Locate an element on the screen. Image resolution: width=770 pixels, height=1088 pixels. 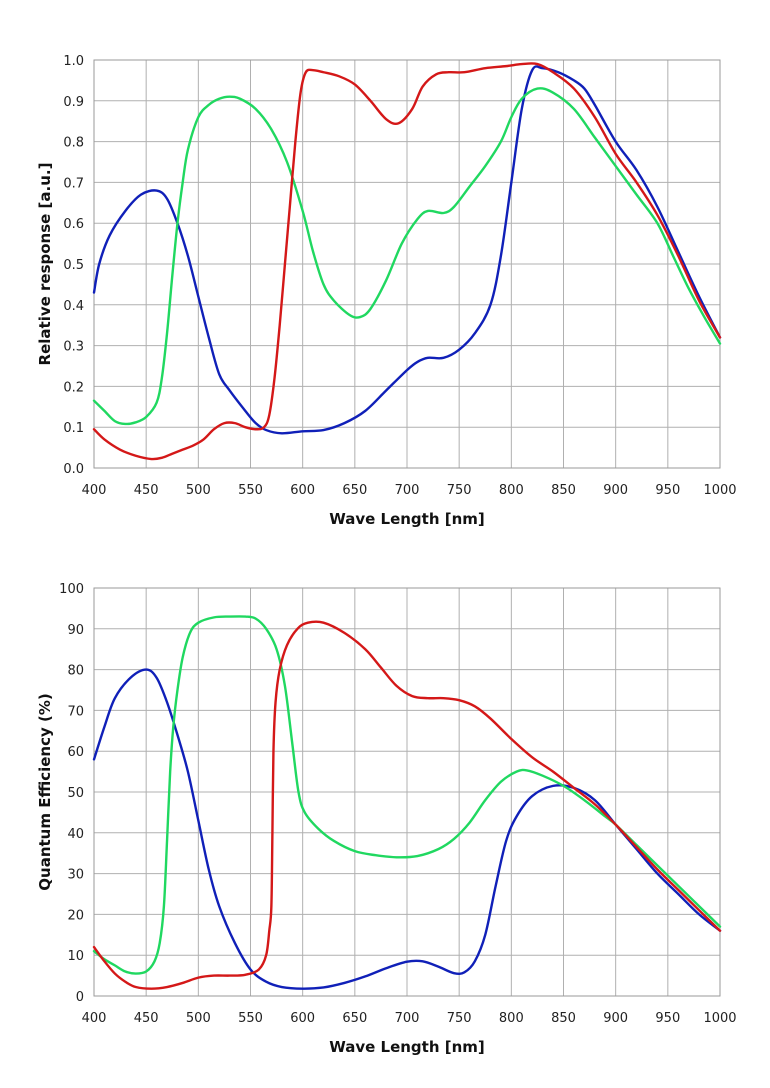
y-tick-label: 10 is located at coordinates (75, 956).